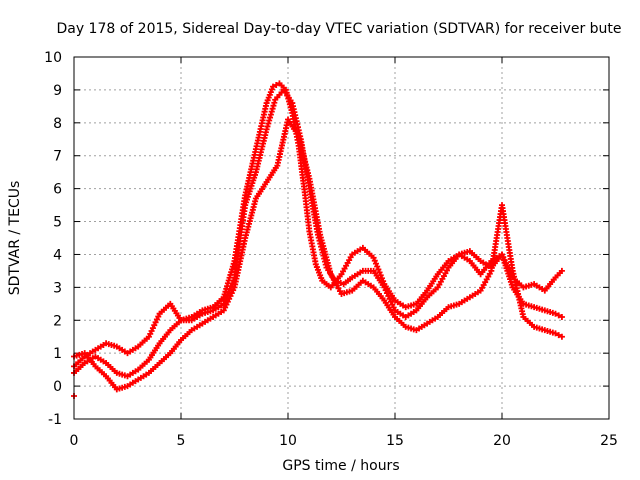 This screenshot has width=640, height=480. I want to click on x-tick-label: 5, so click(181, 441).